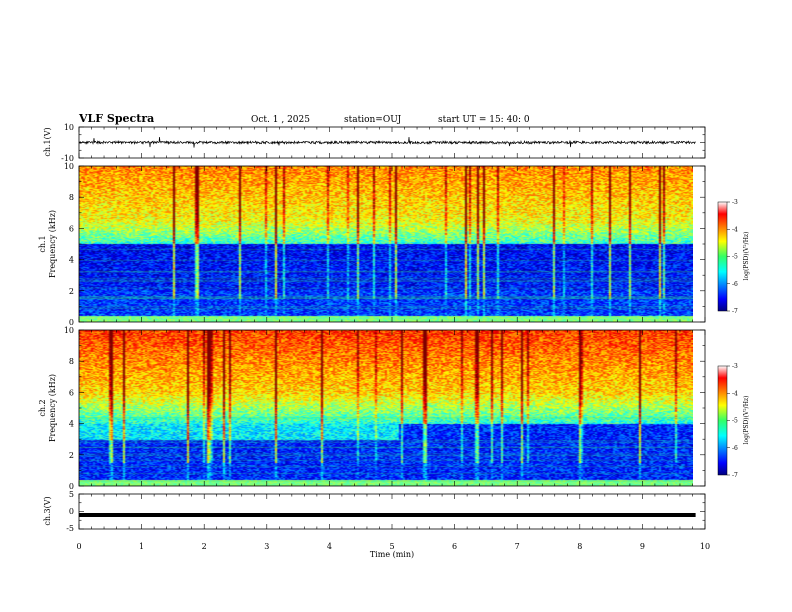  What do you see at coordinates (329, 546) in the screenshot?
I see `x-tick-label: 4` at bounding box center [329, 546].